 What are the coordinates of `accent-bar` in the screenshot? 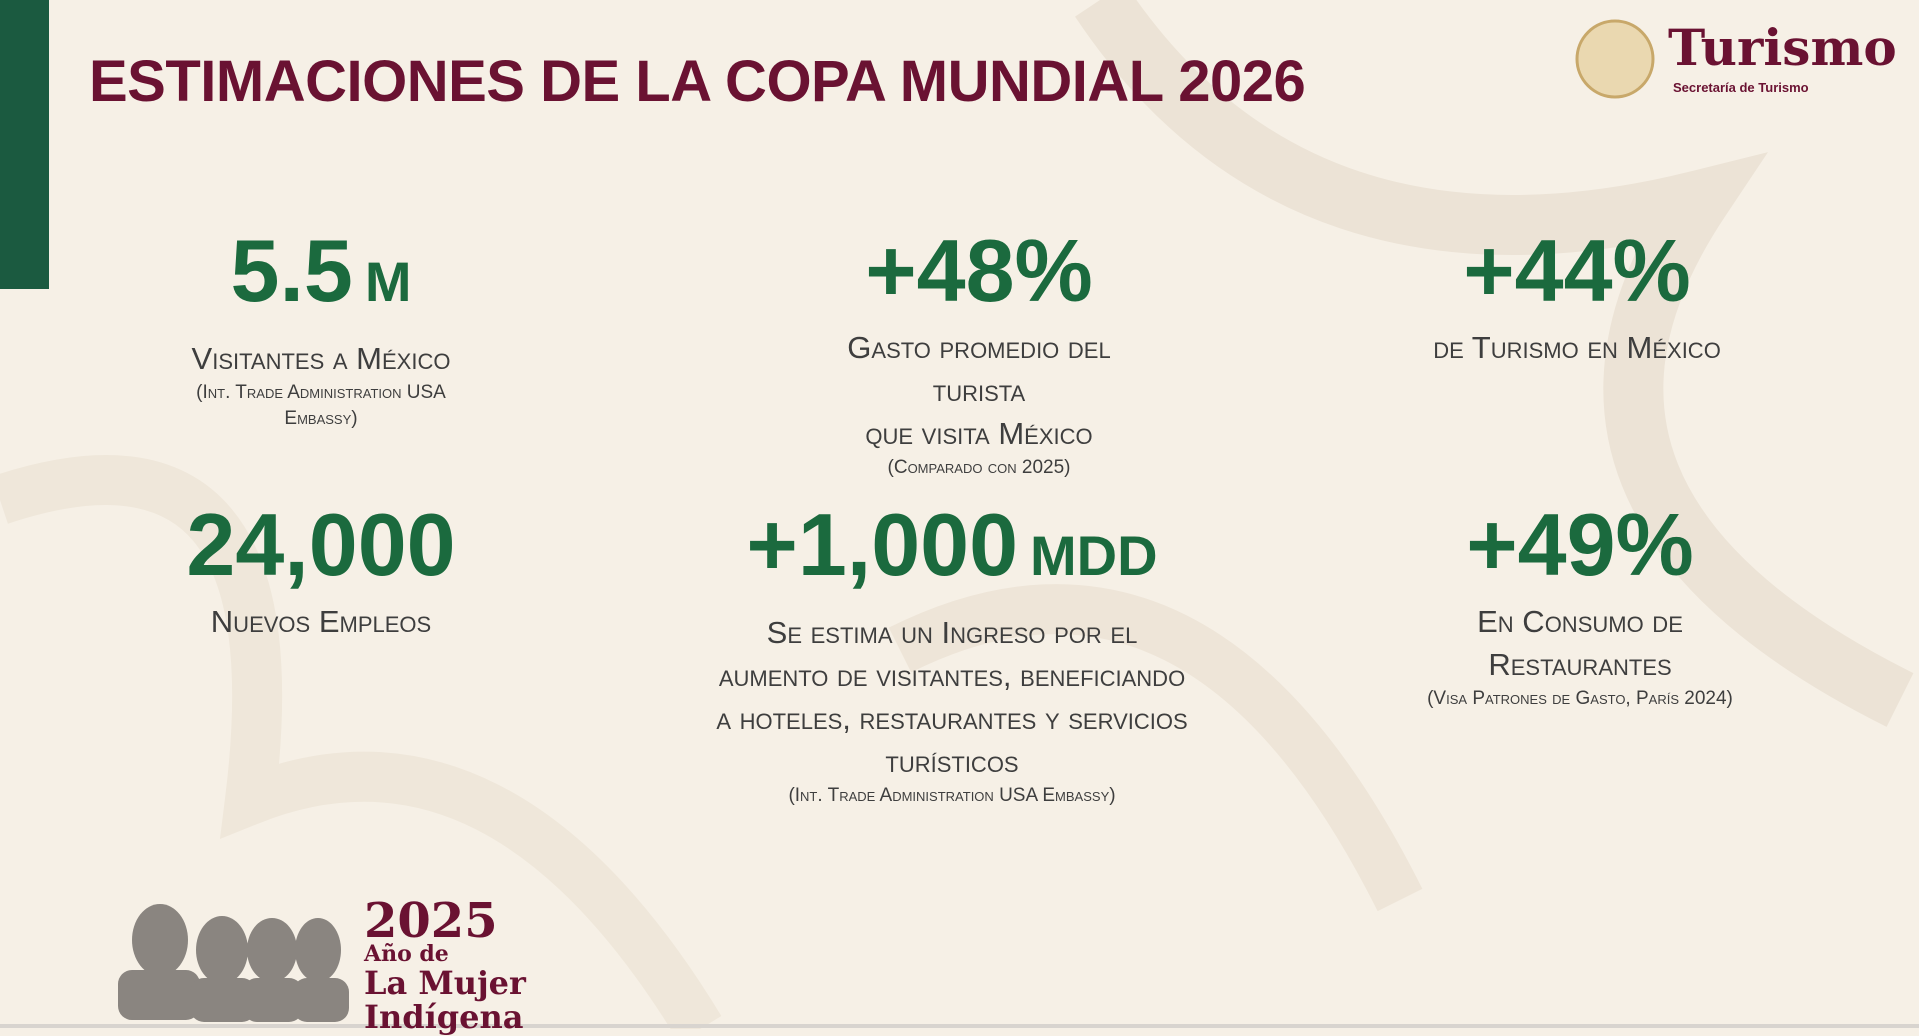 It's located at (24, 144).